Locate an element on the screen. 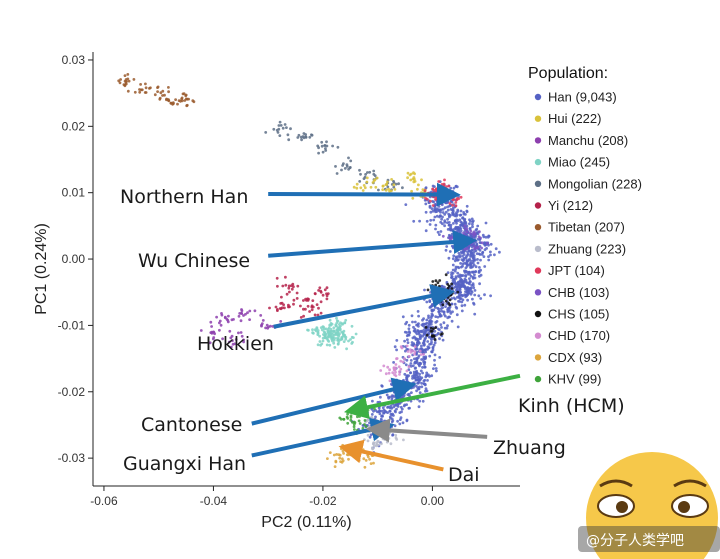 The height and width of the screenshot is (559, 720). legend-entry: Han (9,043) is located at coordinates (575, 97).